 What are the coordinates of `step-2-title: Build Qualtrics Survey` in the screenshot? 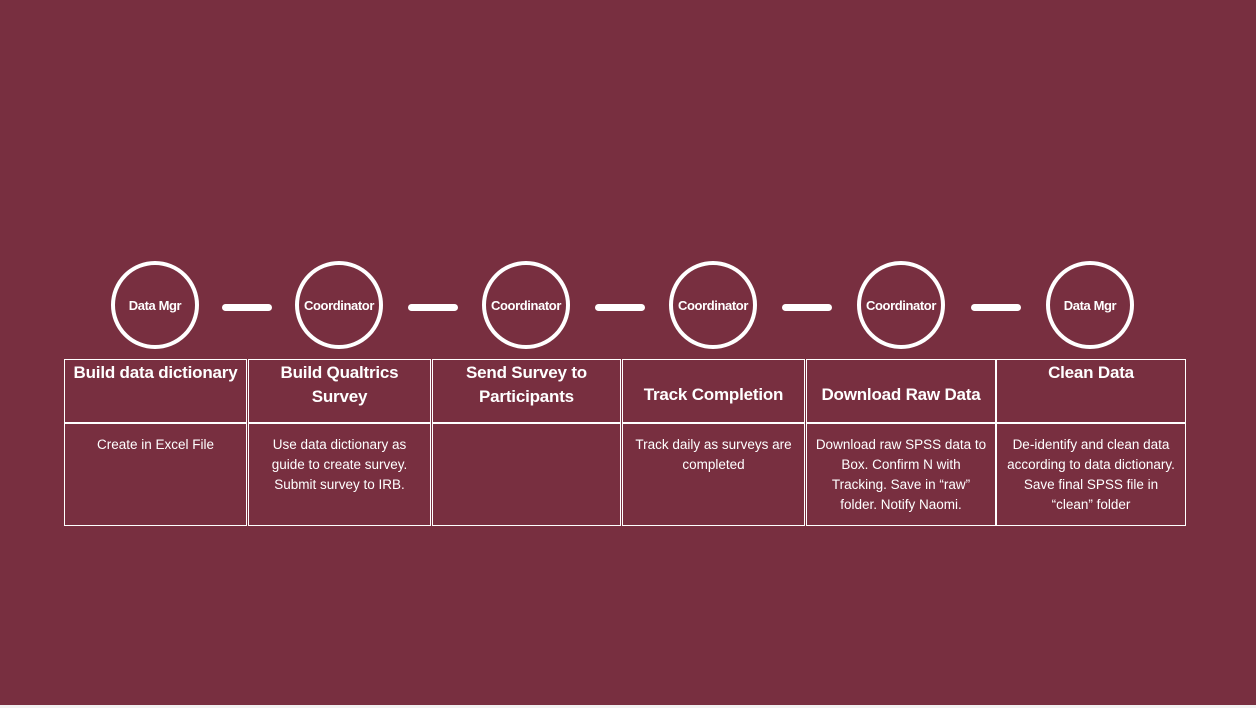 It's located at (339, 384).